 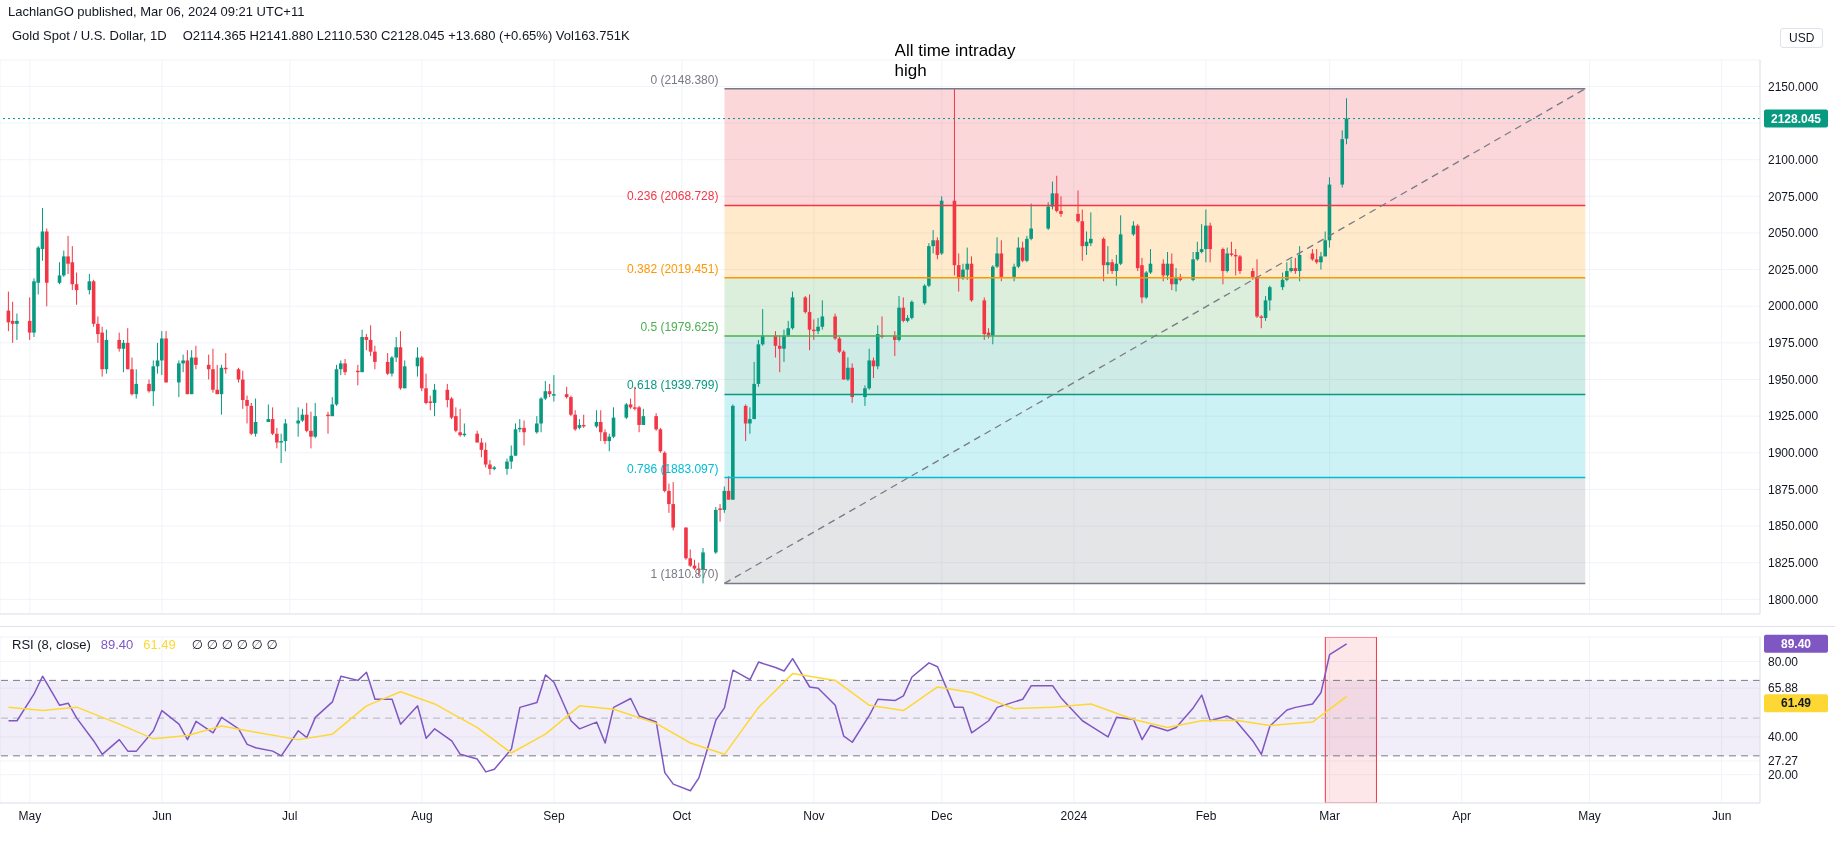 I want to click on x-tick-label: Jul, so click(x=290, y=815).